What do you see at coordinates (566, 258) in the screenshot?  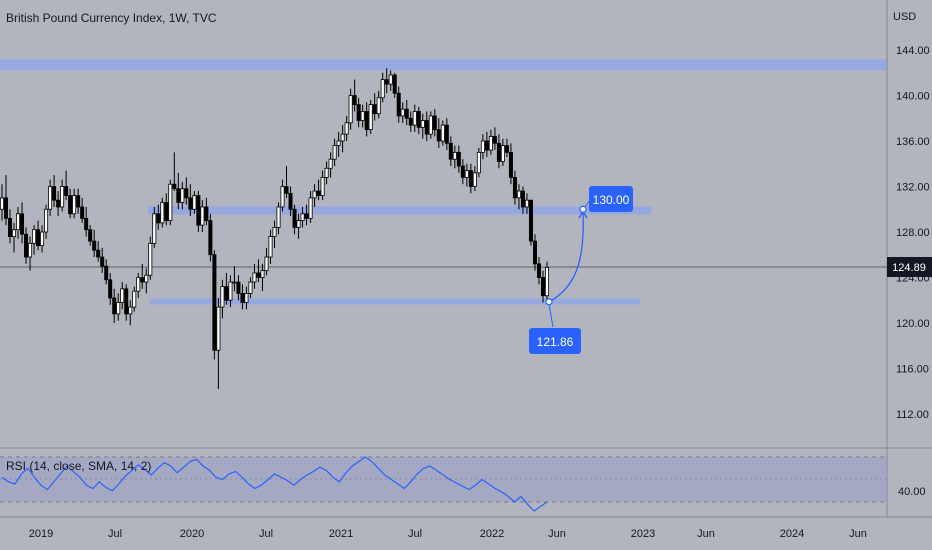 I see `projection-arrow` at bounding box center [566, 258].